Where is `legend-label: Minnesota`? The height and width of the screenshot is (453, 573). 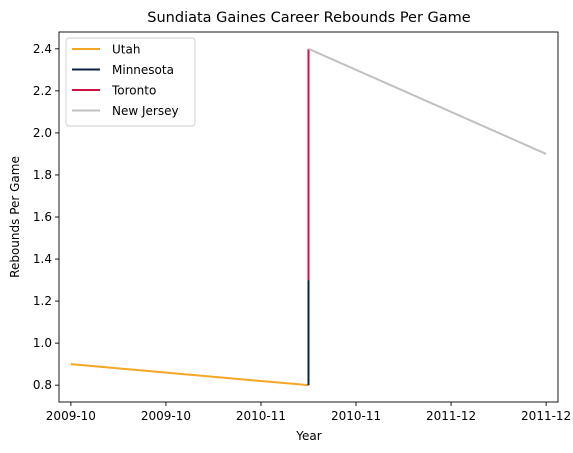 legend-label: Minnesota is located at coordinates (143, 70).